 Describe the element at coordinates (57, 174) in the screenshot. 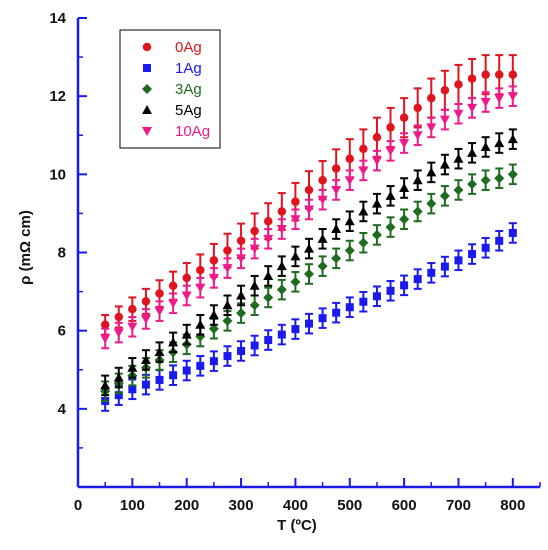

I see `y-tick-label: 10` at that location.